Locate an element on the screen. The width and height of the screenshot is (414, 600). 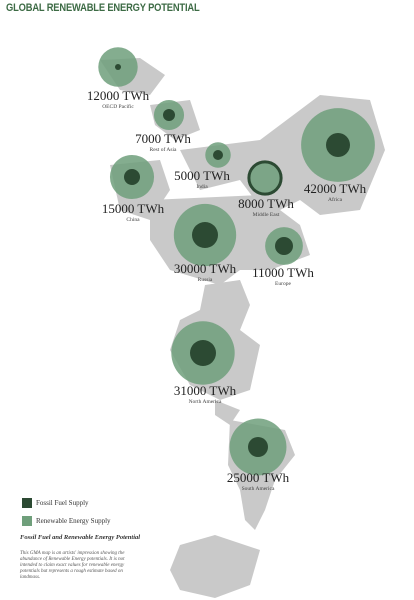
value-label: 8000 TWh is located at coordinates (266, 203).